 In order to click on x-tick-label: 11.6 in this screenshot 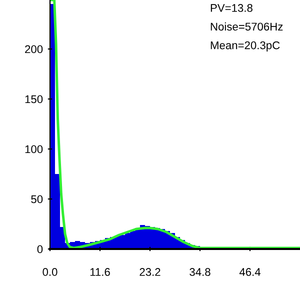, I will do `click(100, 272)`.